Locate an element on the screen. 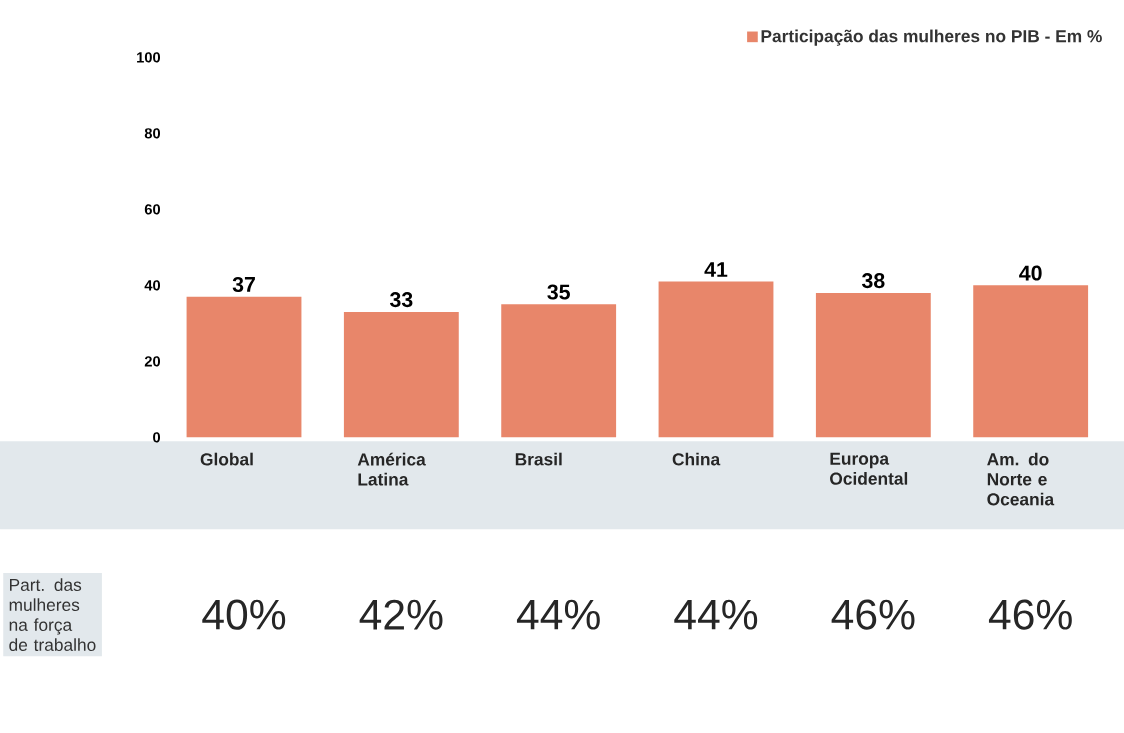 This screenshot has height=733, width=1124. text: 40% is located at coordinates (244, 614).